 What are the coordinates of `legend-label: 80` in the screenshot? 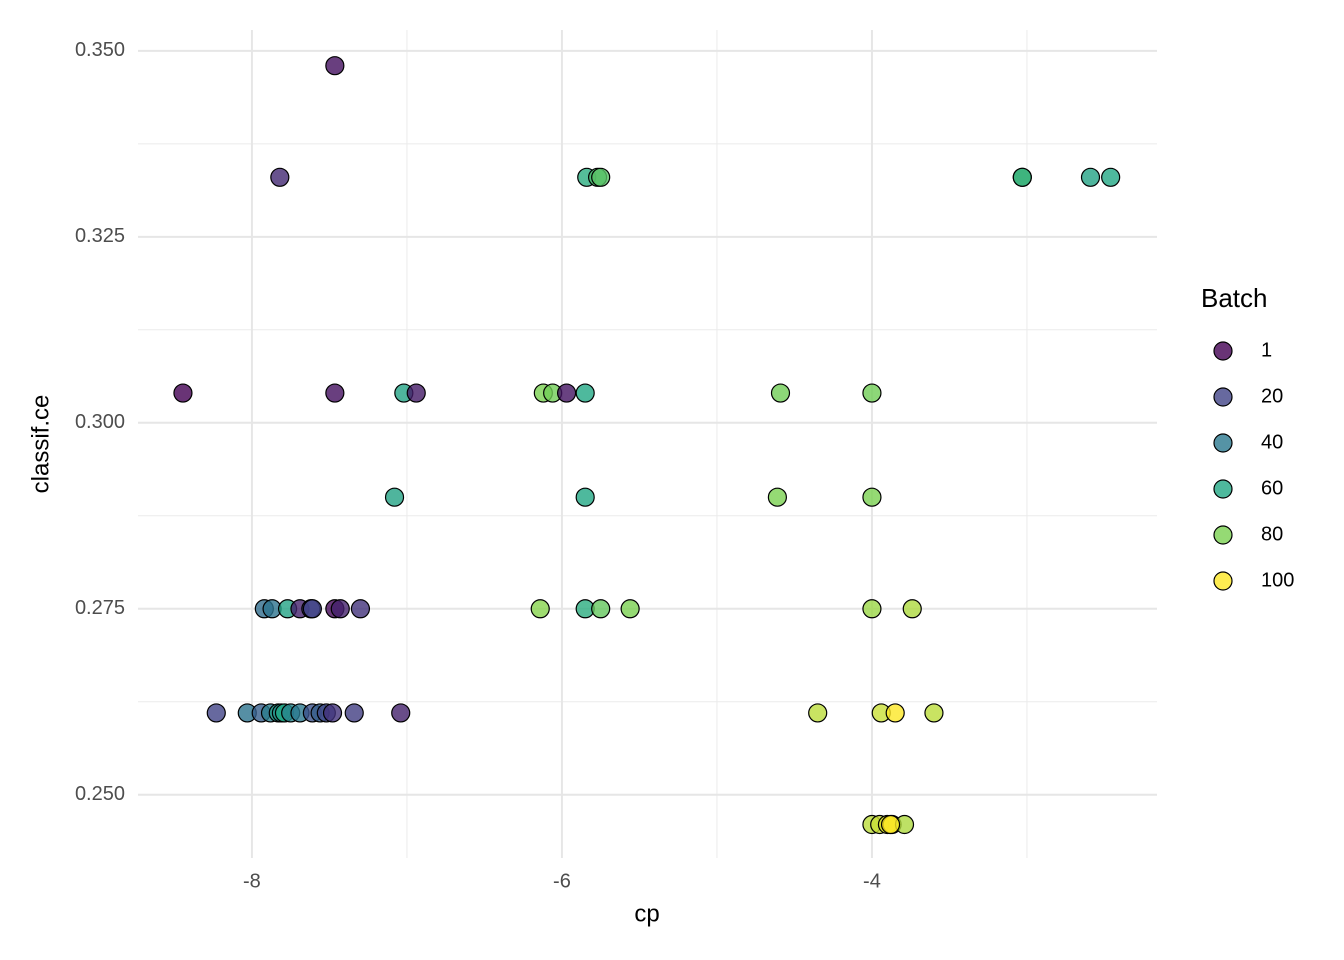 It's located at (1272, 534).